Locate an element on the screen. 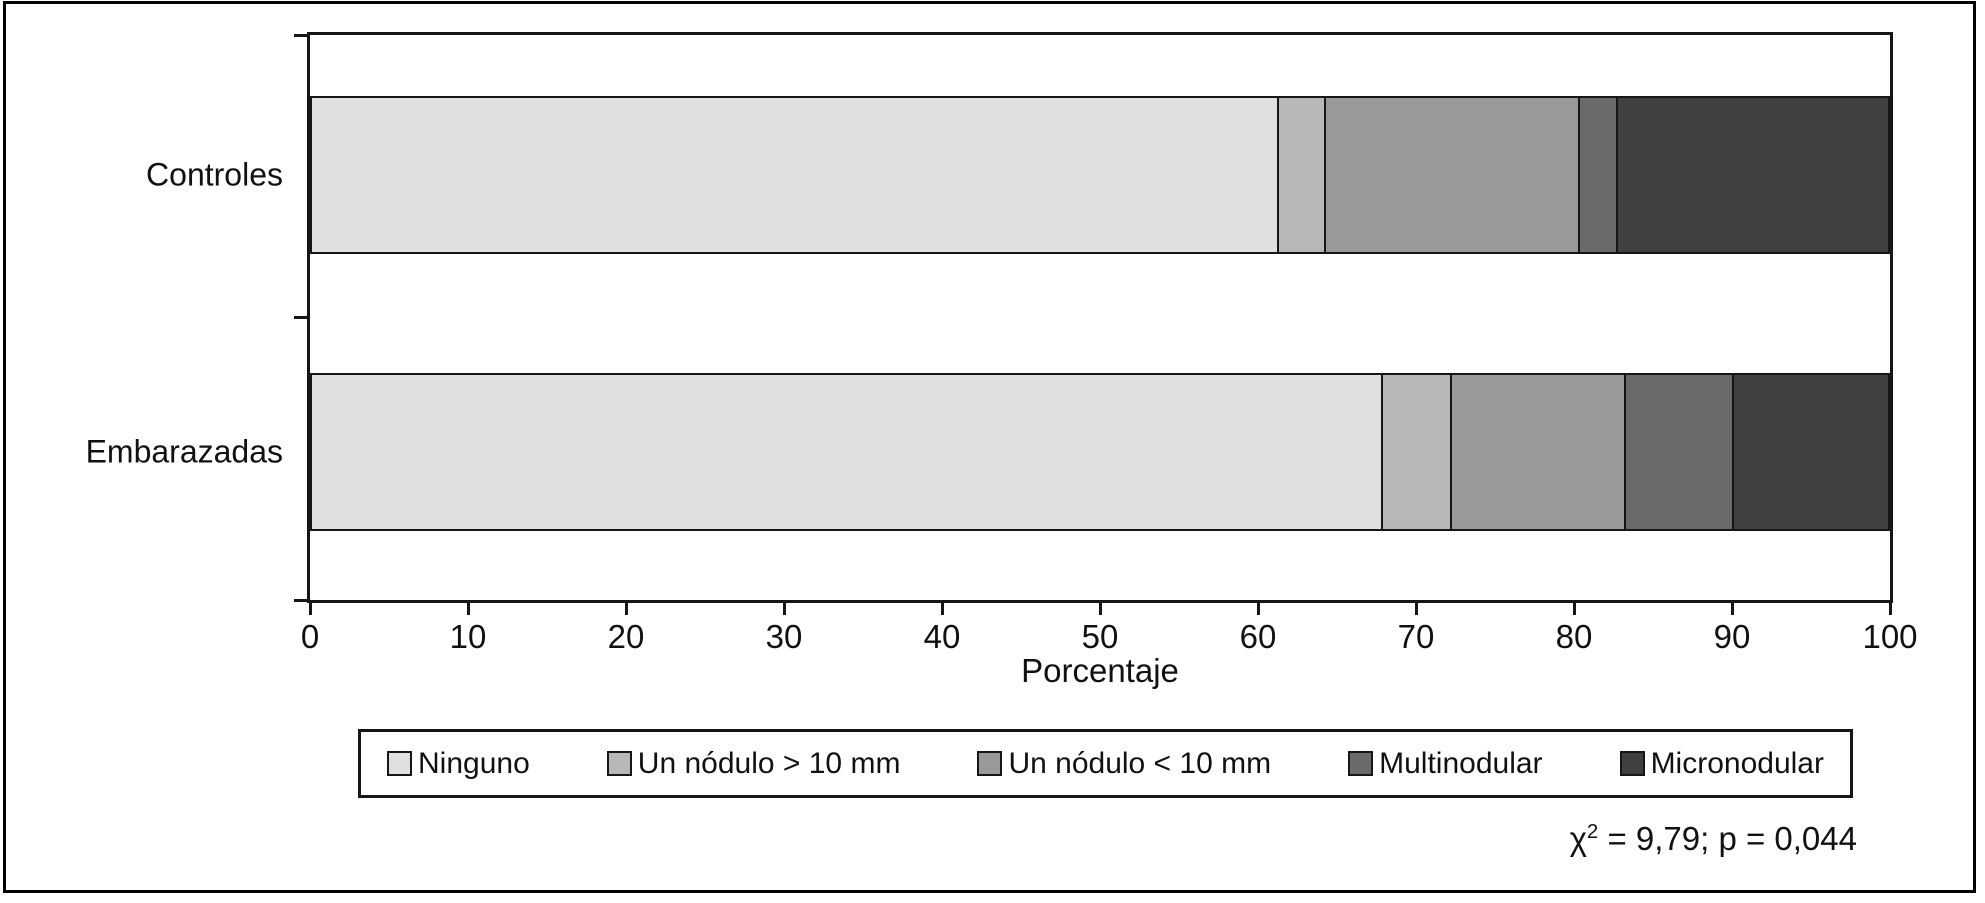 This screenshot has width=1985, height=903. legend-item: Un nódulo < 10 mm is located at coordinates (1124, 764).